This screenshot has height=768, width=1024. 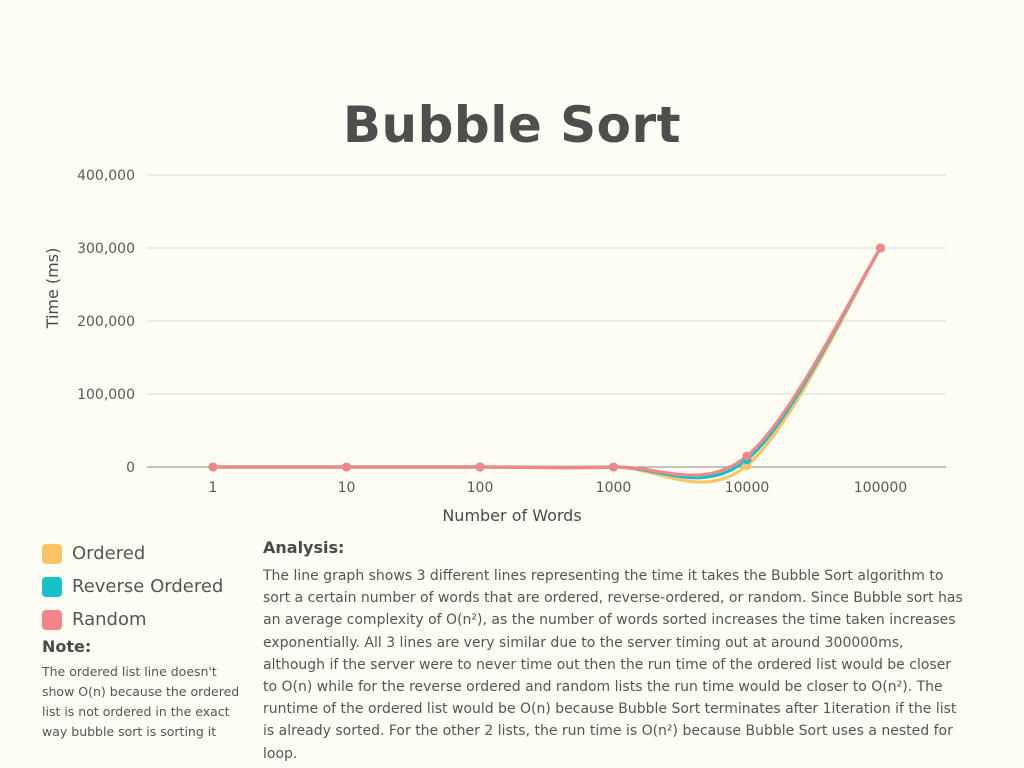 I want to click on legend-swatch-random, so click(x=52, y=619).